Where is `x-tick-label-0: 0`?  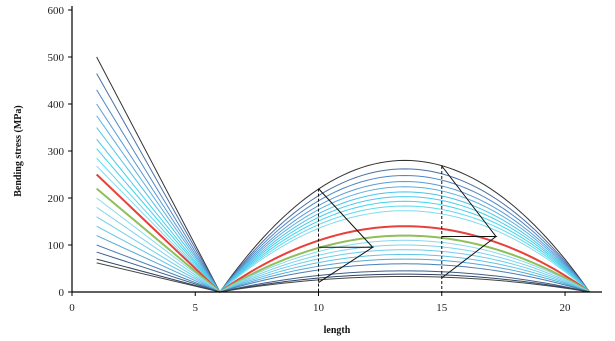
x-tick-label-0: 0 is located at coordinates (72, 308).